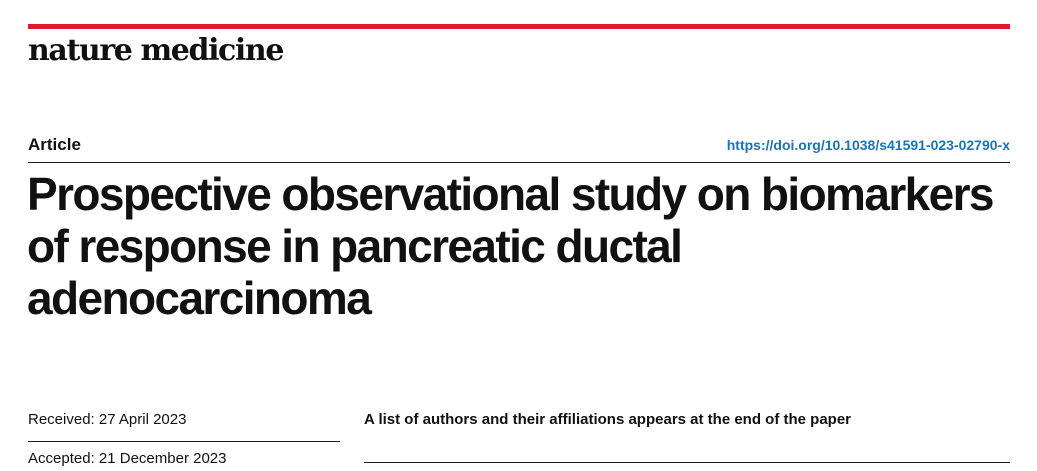 This screenshot has height=471, width=1037. Describe the element at coordinates (142, 419) in the screenshot. I see `received-value: 27 April 2023` at that location.